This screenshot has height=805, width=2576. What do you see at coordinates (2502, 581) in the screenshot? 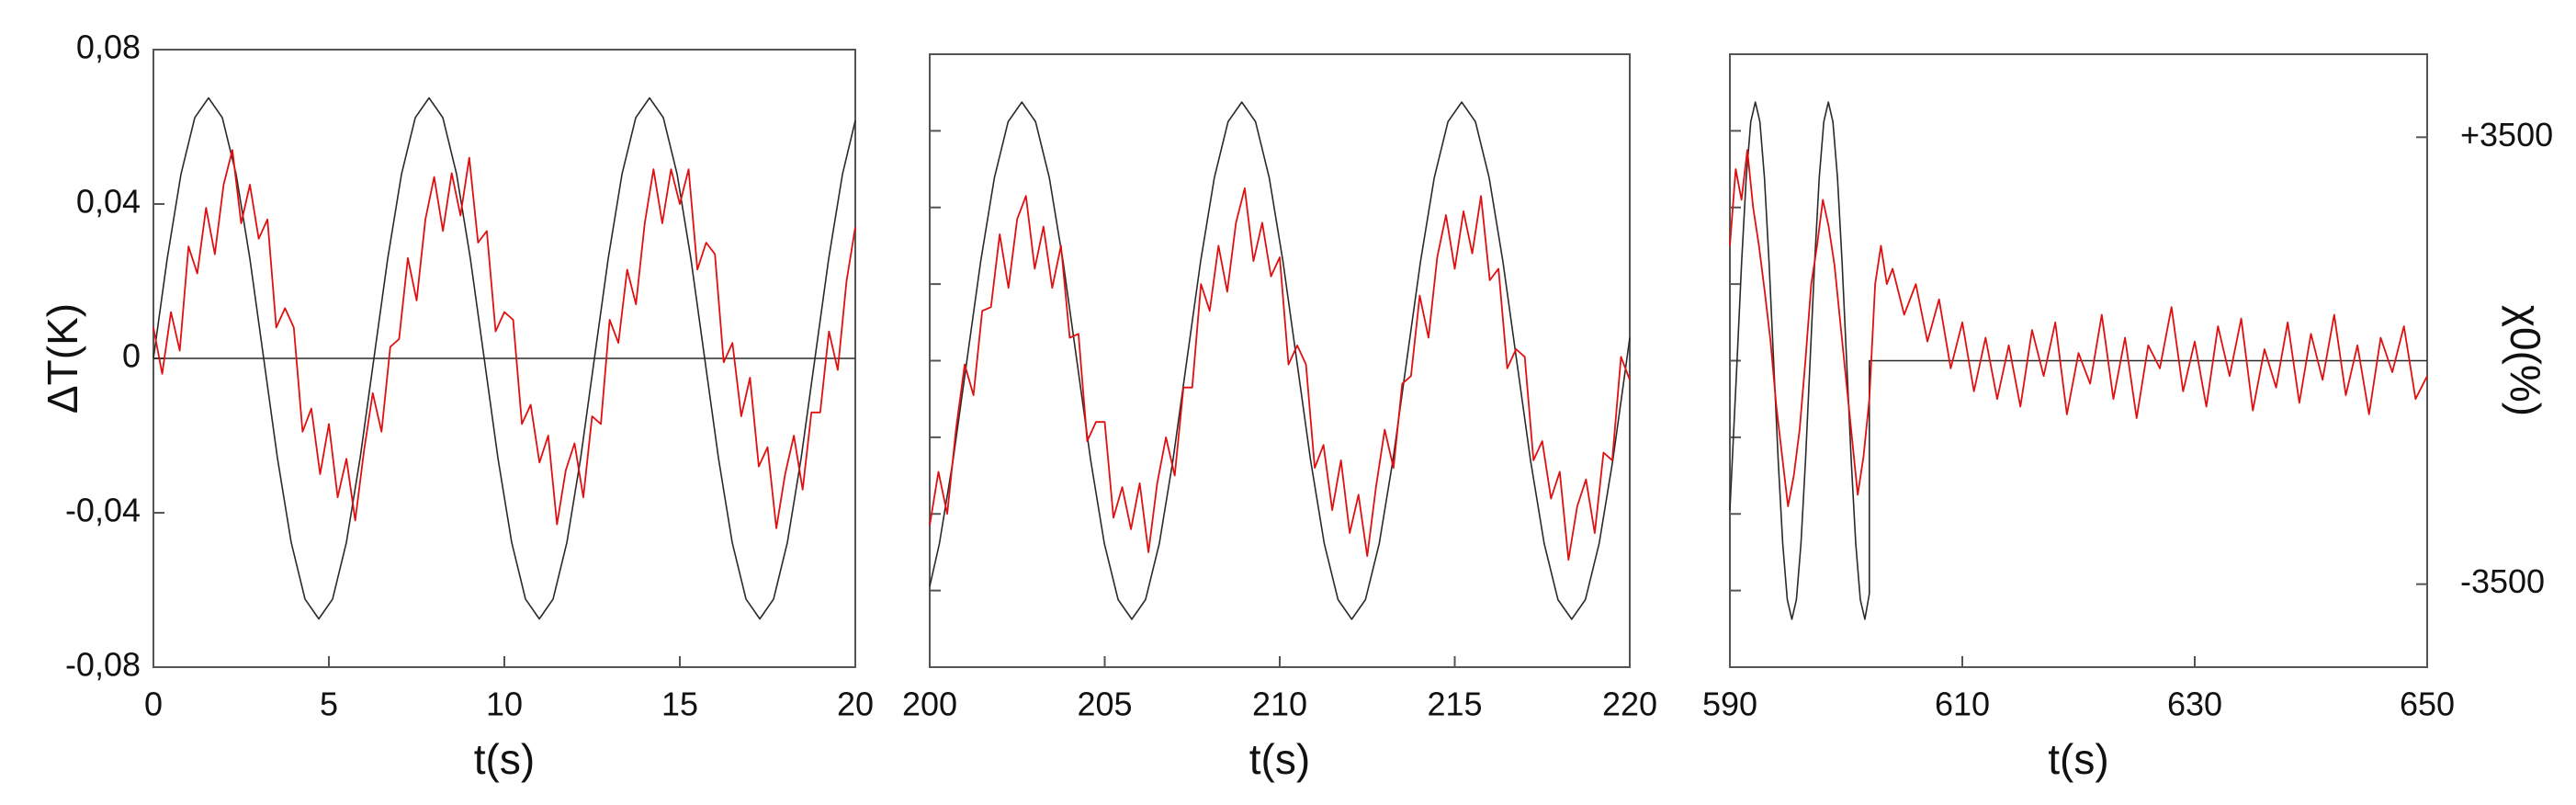
I see `y2-tick-label: -3500` at bounding box center [2502, 581].